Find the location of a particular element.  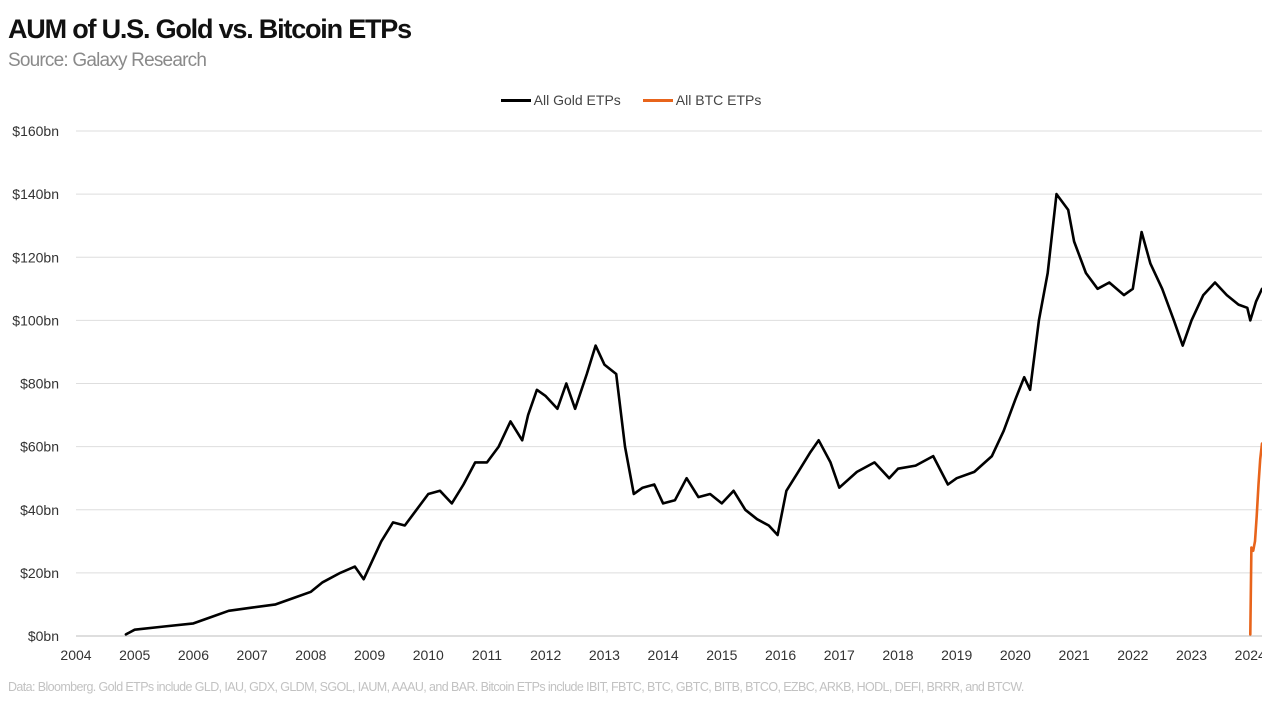

x-tick-label: 2017 is located at coordinates (839, 655).